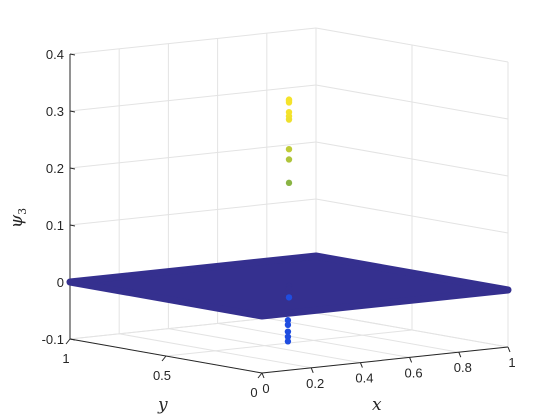 Image resolution: width=560 pixels, height=420 pixels. What do you see at coordinates (55, 168) in the screenshot?
I see `z-tick-label: 0.2` at bounding box center [55, 168].